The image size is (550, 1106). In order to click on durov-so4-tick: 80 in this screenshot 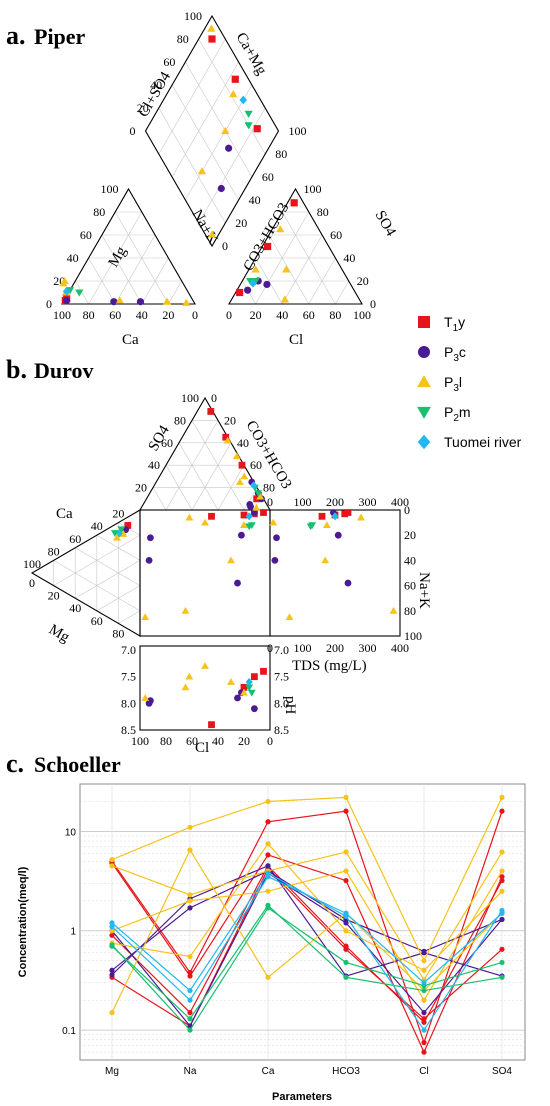, I will do `click(180, 420)`.